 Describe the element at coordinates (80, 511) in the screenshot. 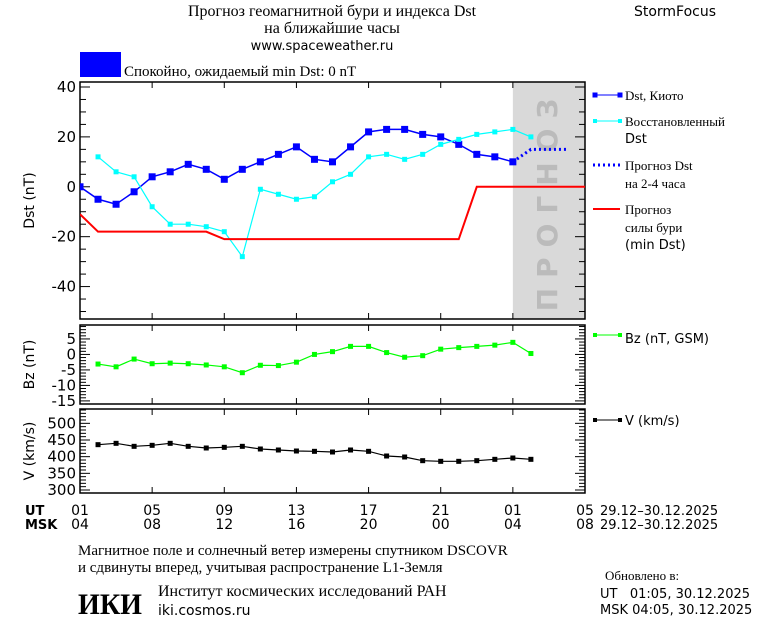

I see `x-tick-label-ut: 01` at that location.